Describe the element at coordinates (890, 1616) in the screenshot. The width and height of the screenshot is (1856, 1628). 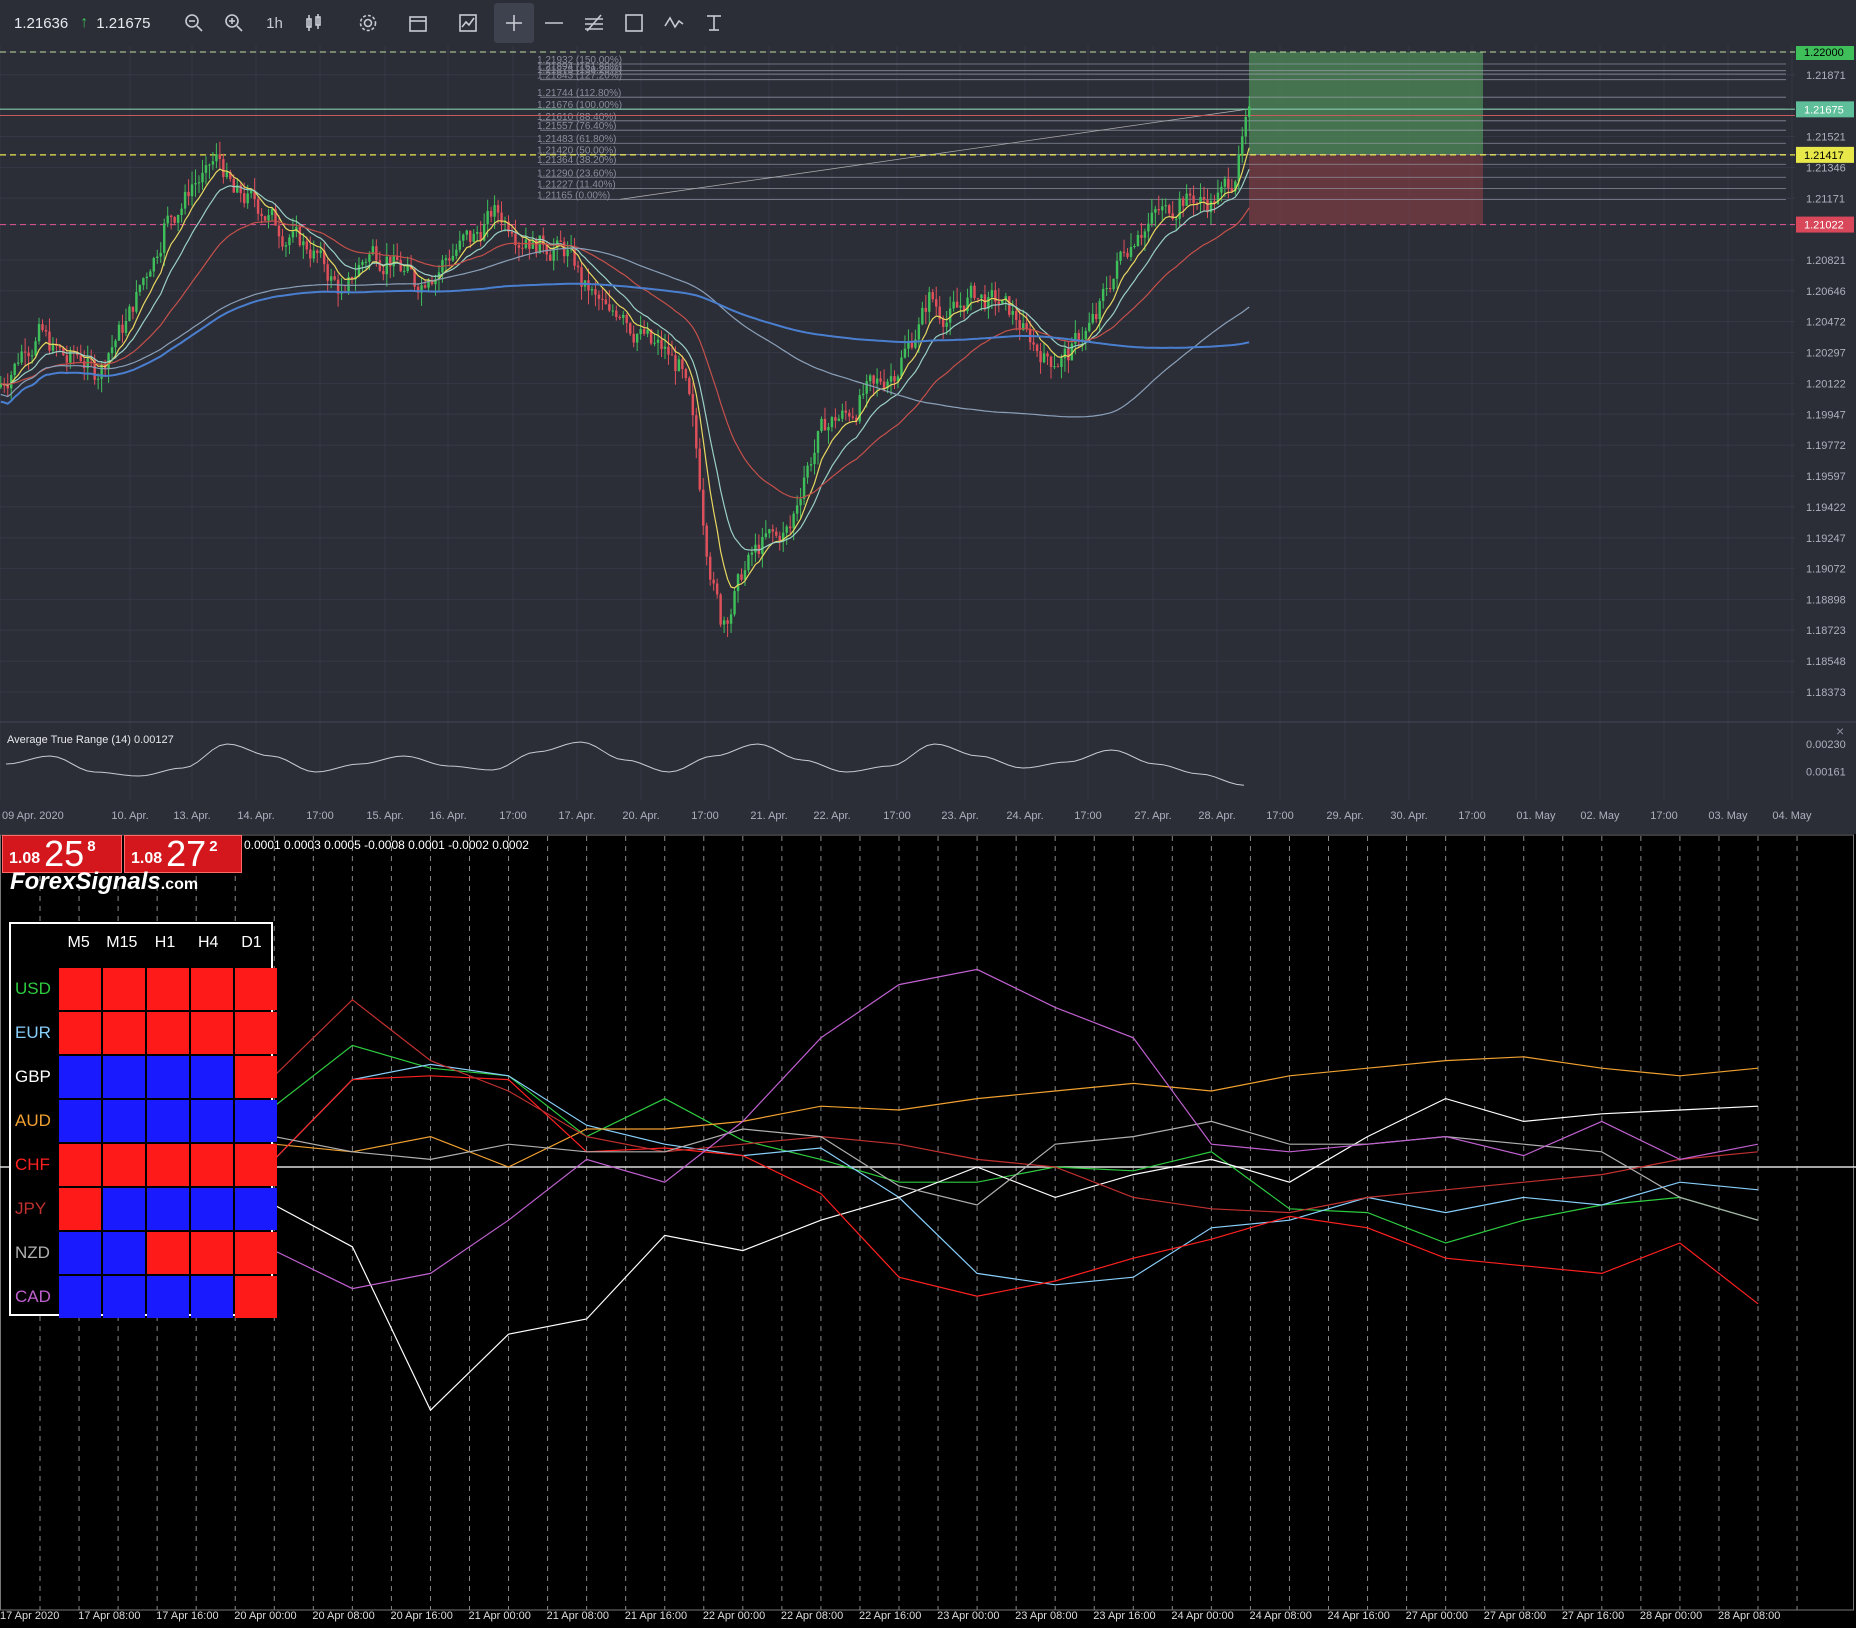
I see `strength-time-label: 22 Apr 16:00` at that location.